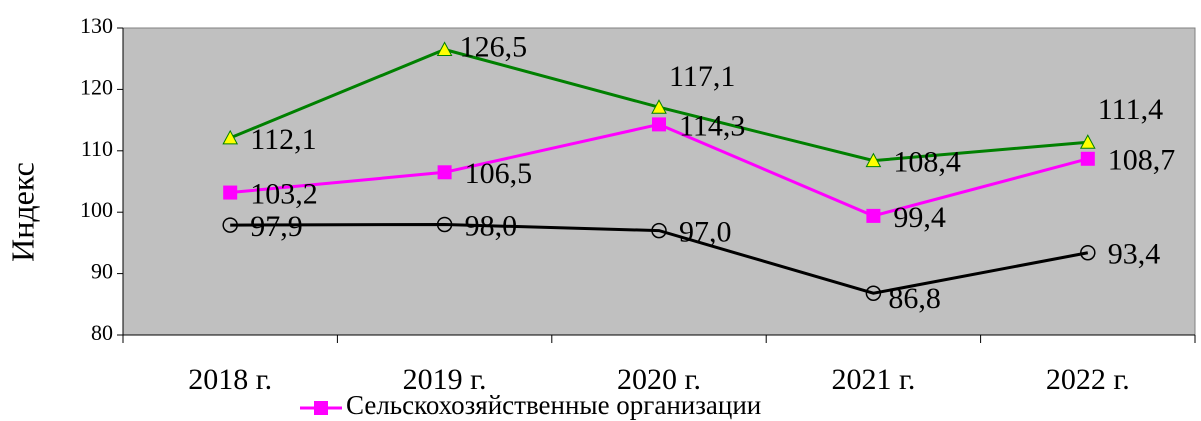 The height and width of the screenshot is (421, 1201). What do you see at coordinates (927, 162) in the screenshot?
I see `value-label: 108,4` at bounding box center [927, 162].